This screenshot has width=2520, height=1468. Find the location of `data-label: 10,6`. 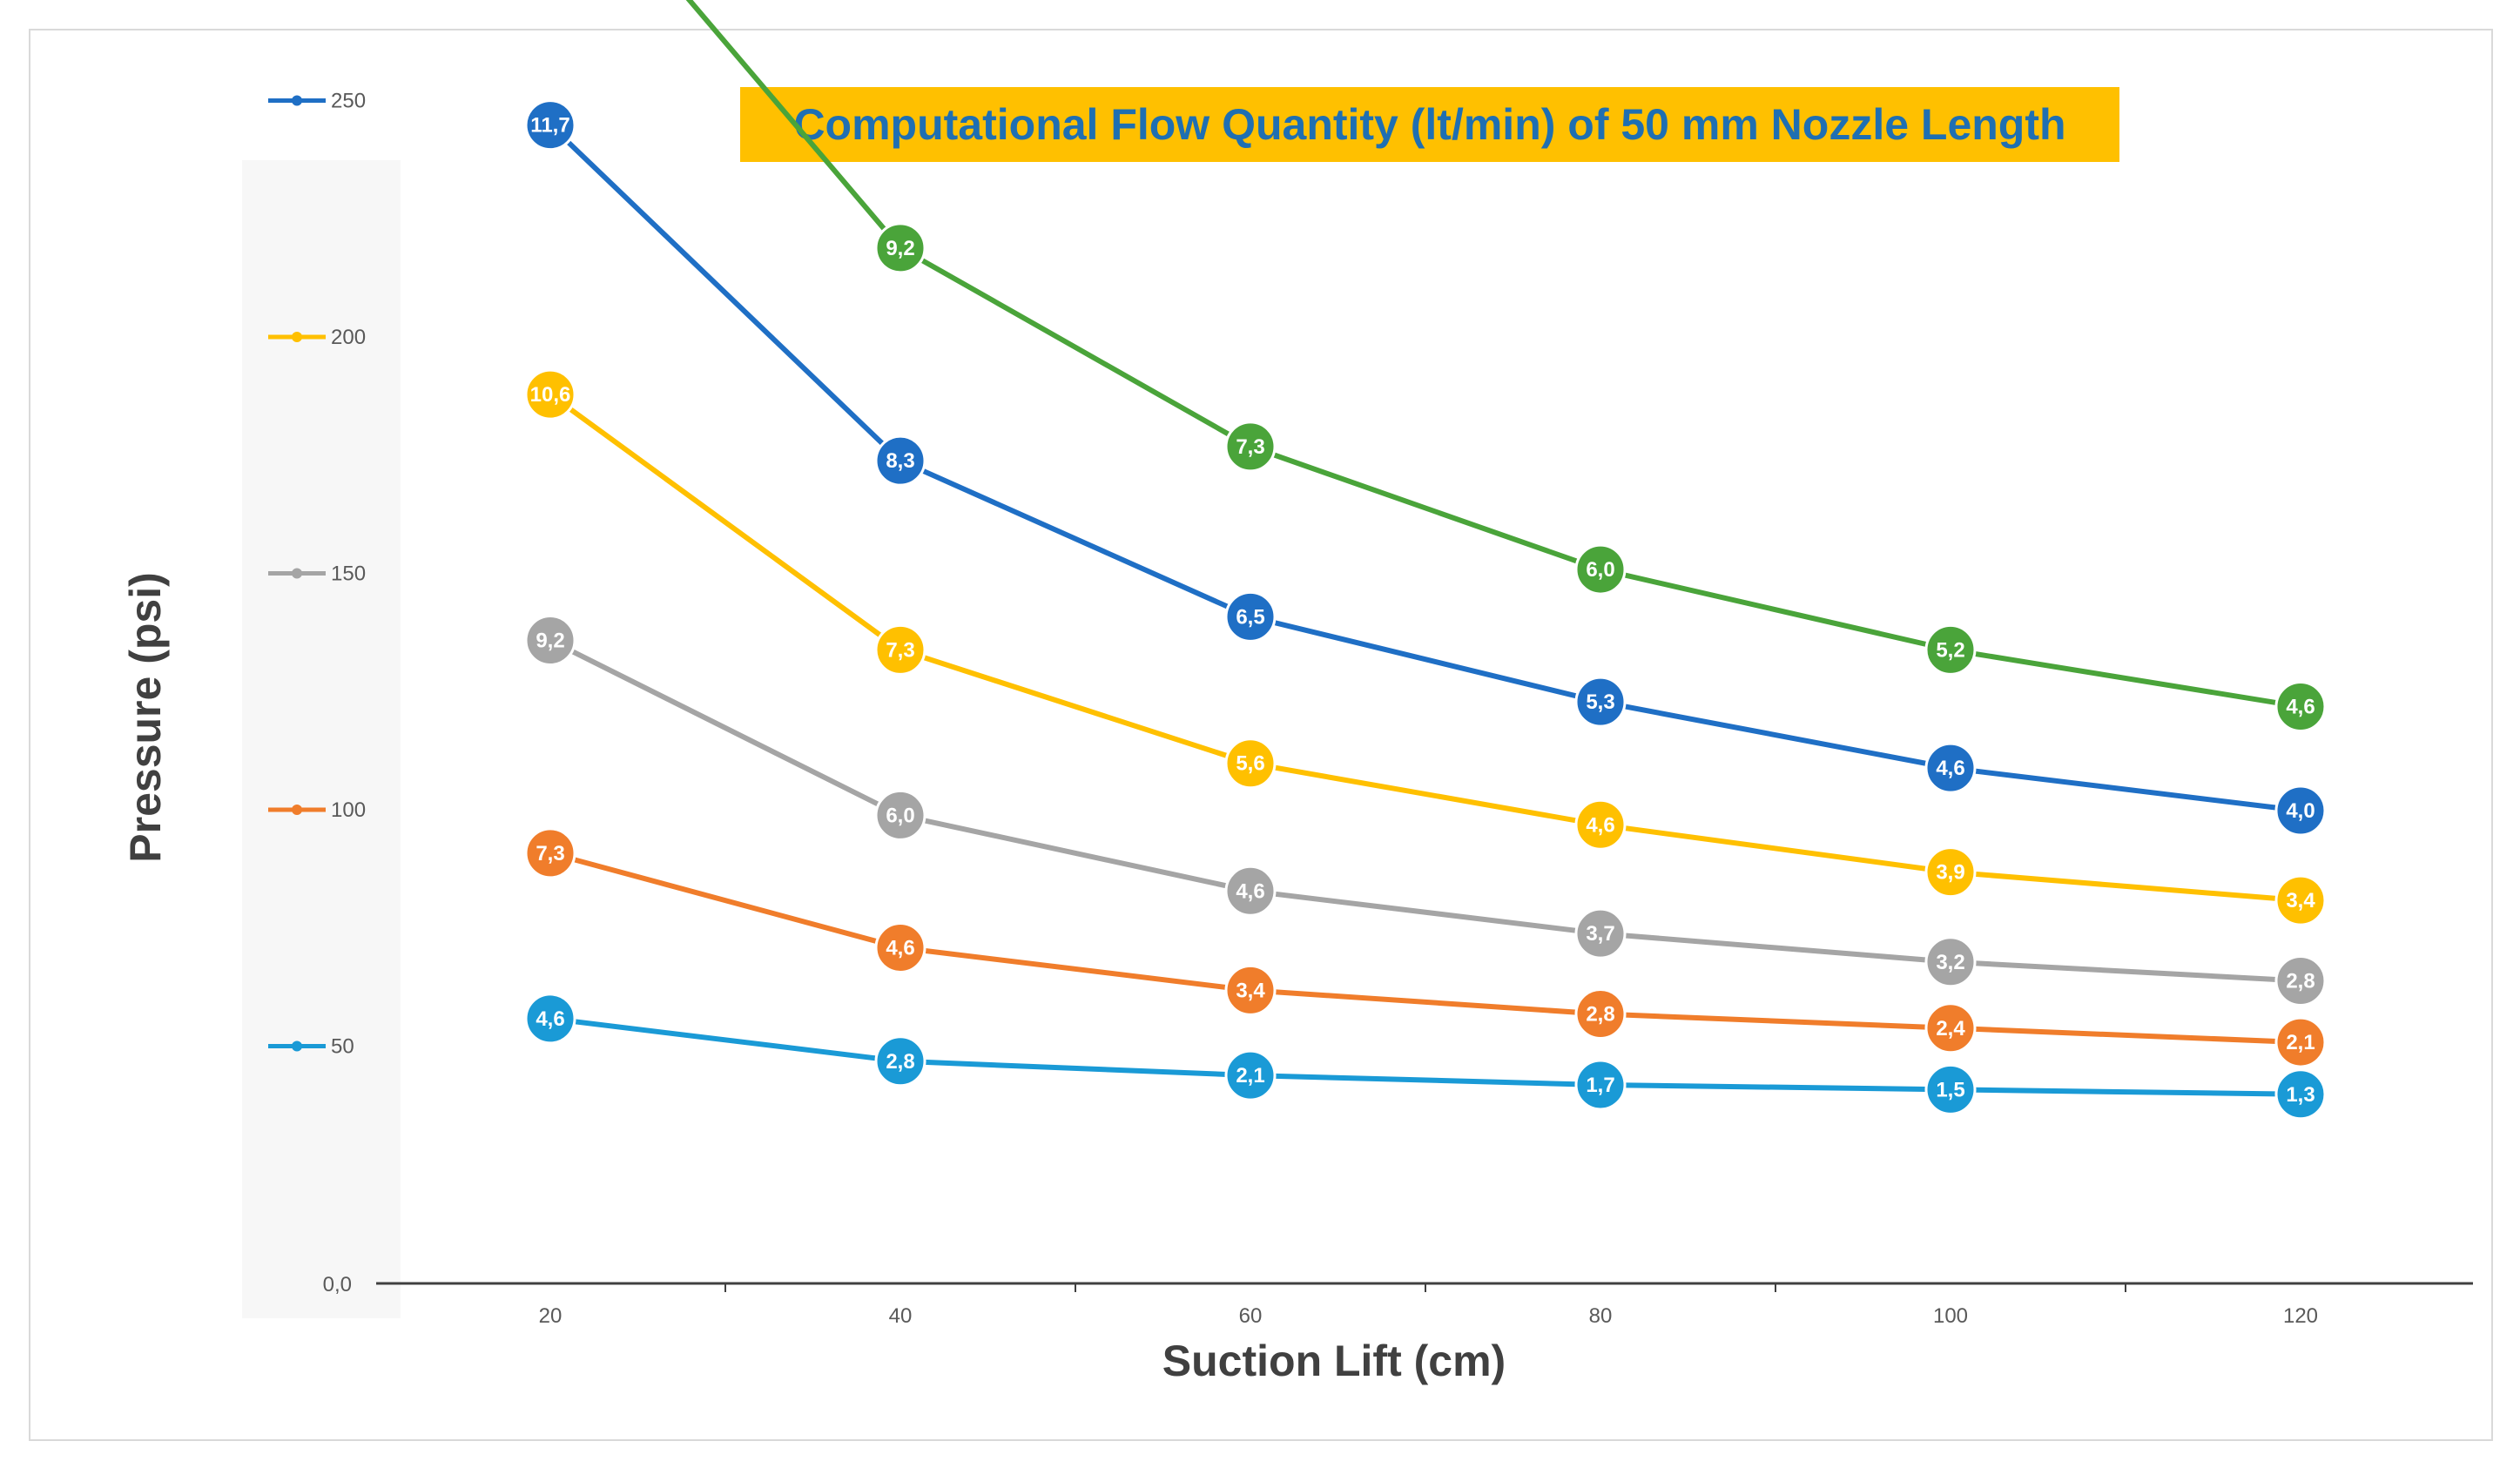

data-label: 10,6 is located at coordinates (550, 395).